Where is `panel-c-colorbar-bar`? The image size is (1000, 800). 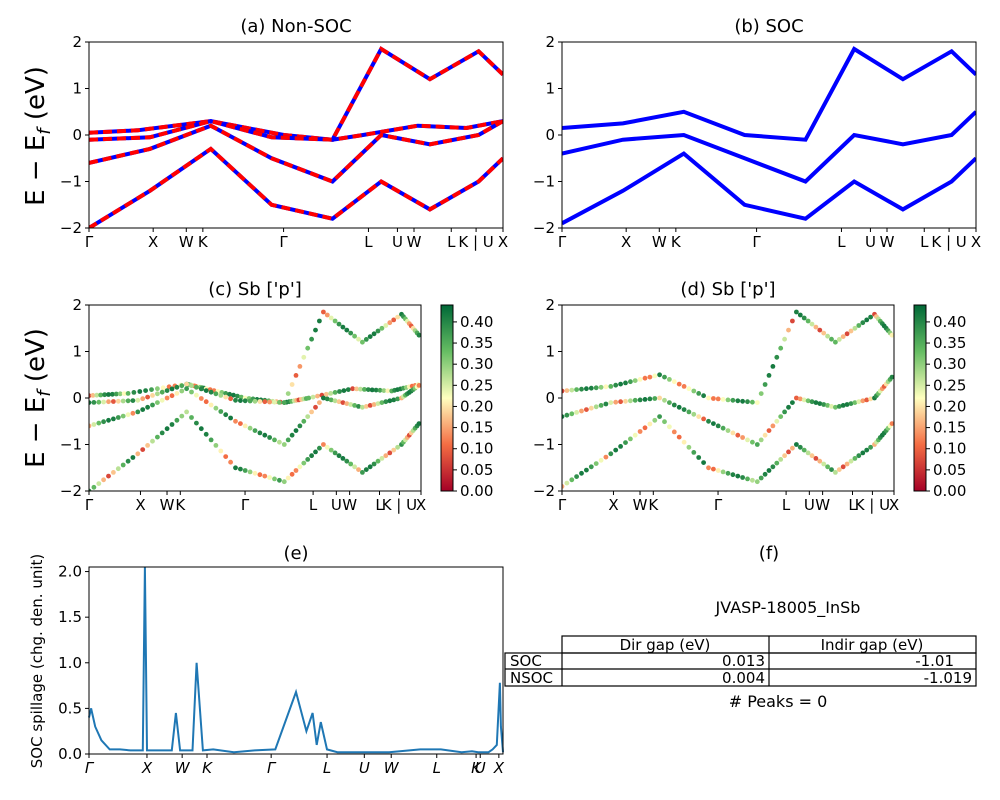
panel-c-colorbar-bar is located at coordinates (447, 398).